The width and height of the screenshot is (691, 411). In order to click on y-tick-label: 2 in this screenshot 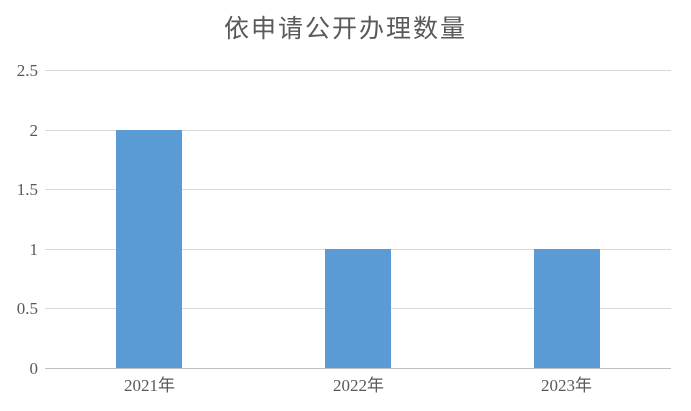, I will do `click(34, 130)`.